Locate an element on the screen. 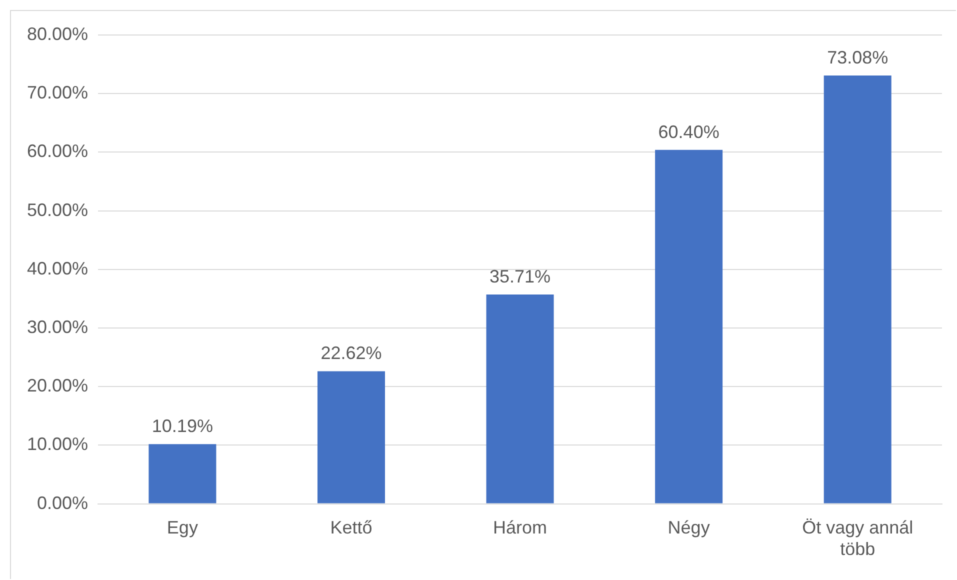  data-label: 60.40% is located at coordinates (689, 132).